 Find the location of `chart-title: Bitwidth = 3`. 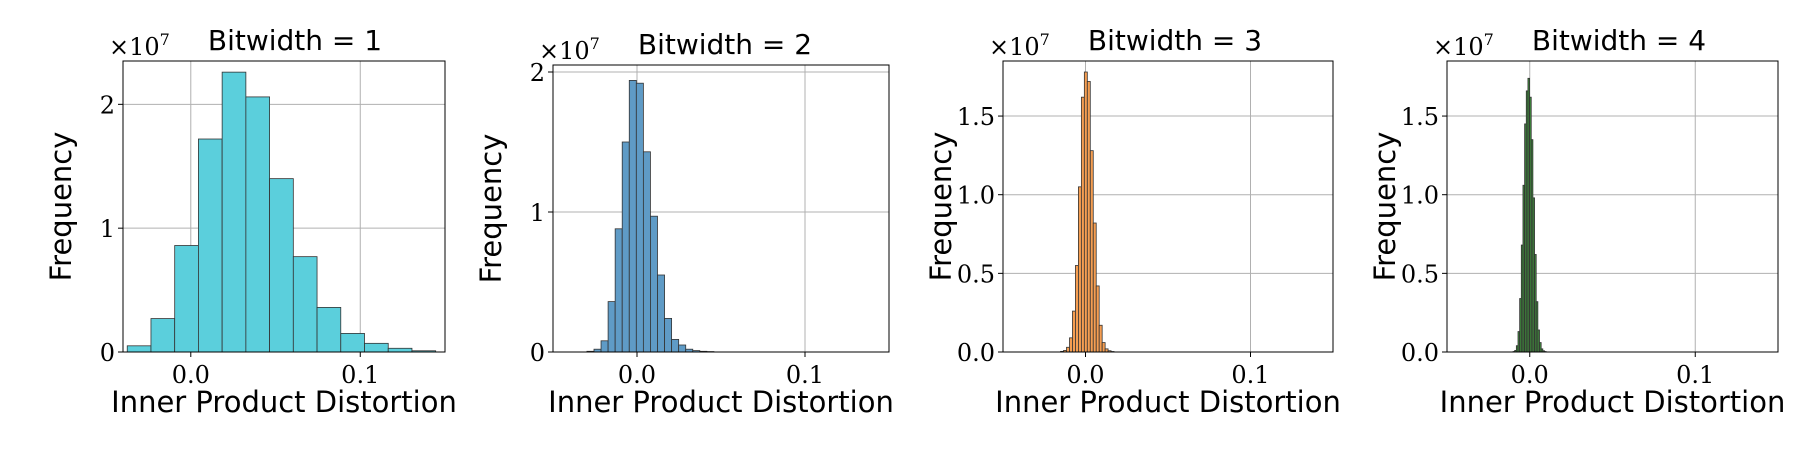

chart-title: Bitwidth = 3 is located at coordinates (1175, 40).